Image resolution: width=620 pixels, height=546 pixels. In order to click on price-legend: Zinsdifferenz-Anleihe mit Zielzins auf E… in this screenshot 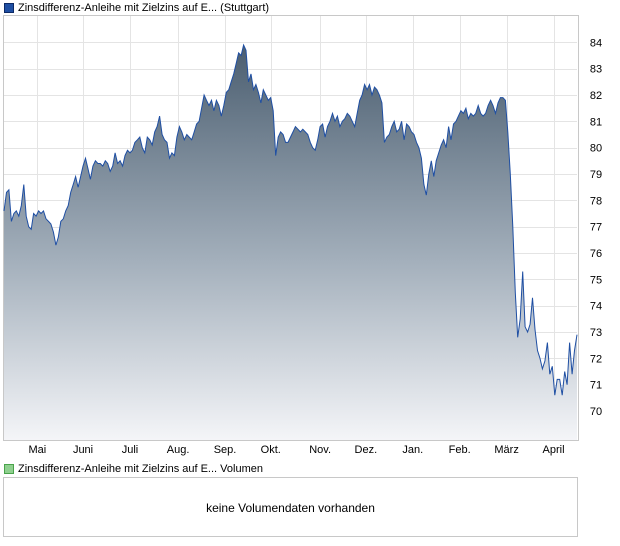, I will do `click(136, 8)`.